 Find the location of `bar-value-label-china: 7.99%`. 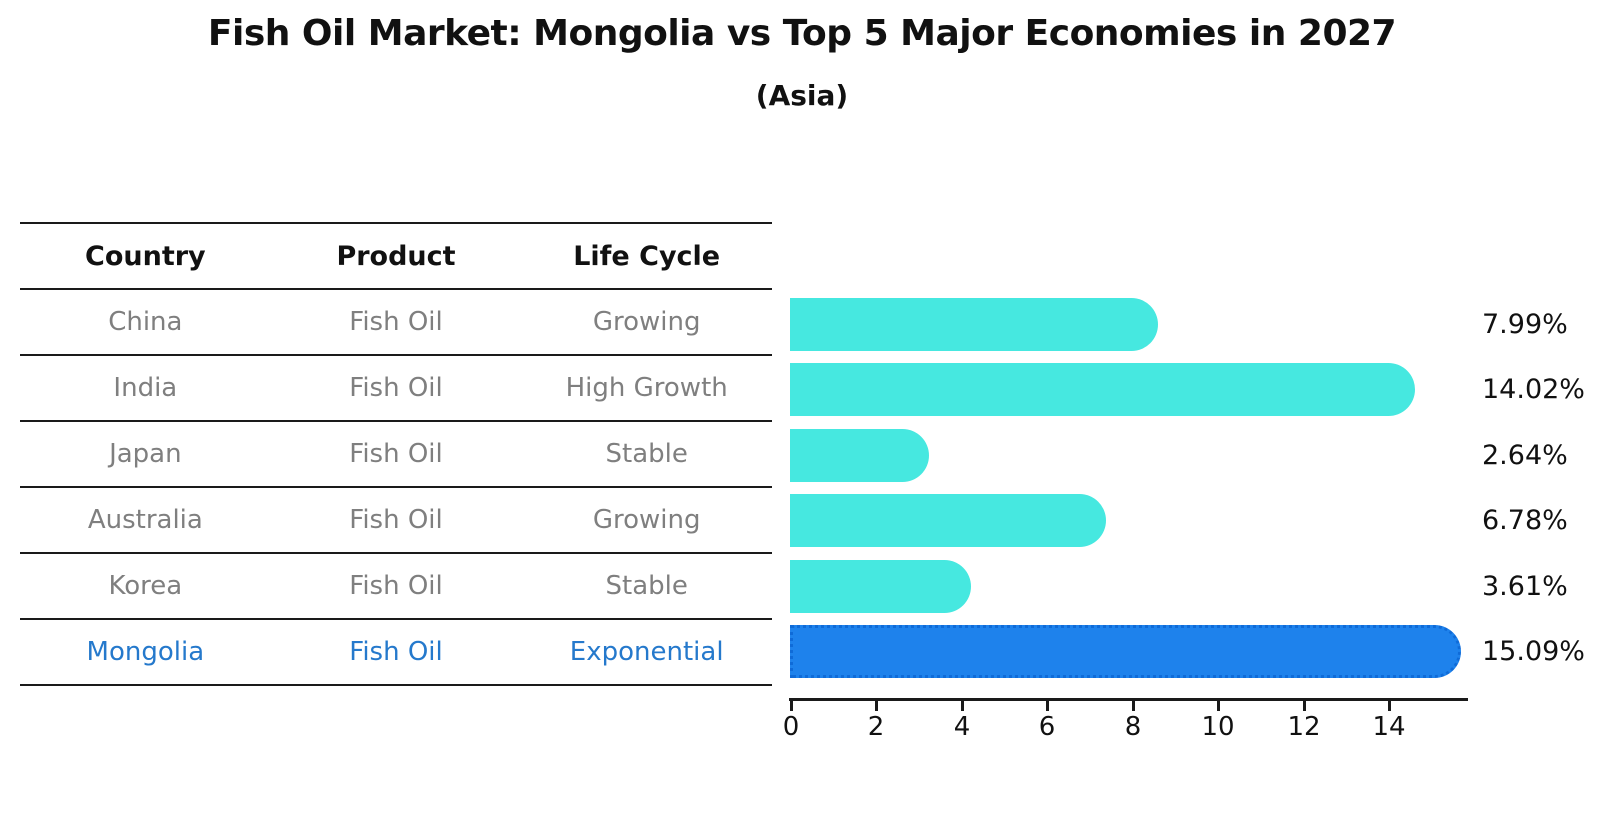

bar-value-label-china: 7.99% is located at coordinates (1525, 324).